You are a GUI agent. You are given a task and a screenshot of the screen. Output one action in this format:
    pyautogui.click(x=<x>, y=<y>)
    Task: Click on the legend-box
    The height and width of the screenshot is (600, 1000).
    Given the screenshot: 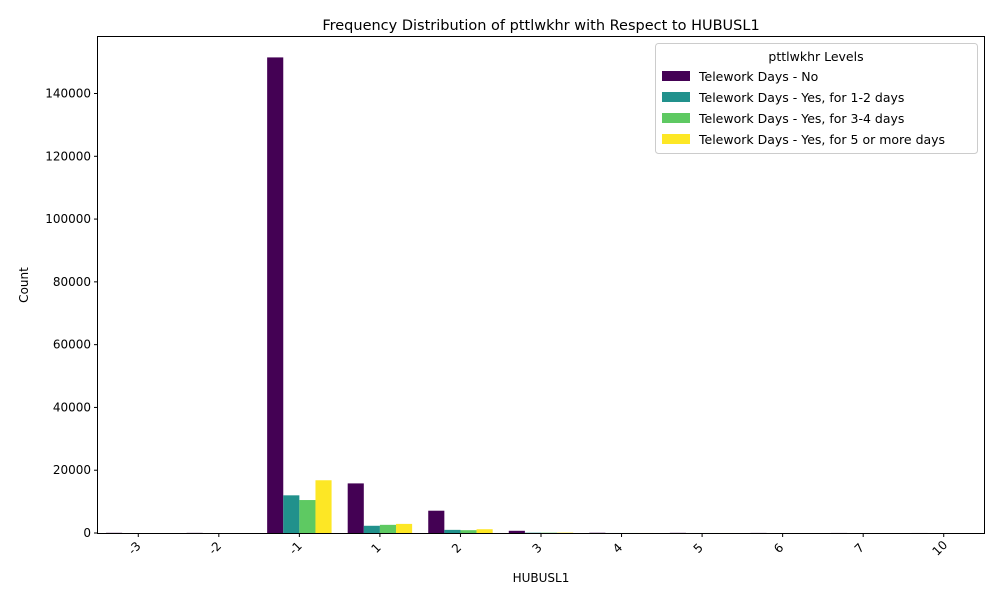 What is the action you would take?
    pyautogui.click(x=816, y=98)
    